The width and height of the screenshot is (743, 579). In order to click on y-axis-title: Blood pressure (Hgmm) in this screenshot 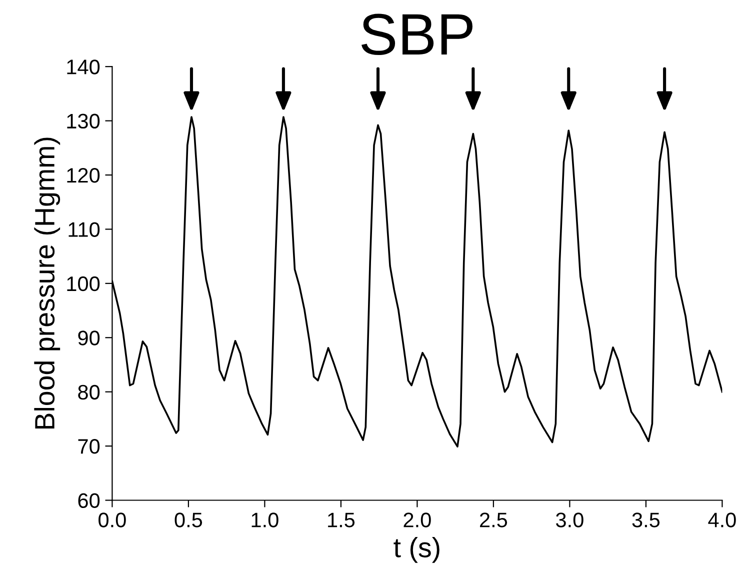, I will do `click(47, 283)`.